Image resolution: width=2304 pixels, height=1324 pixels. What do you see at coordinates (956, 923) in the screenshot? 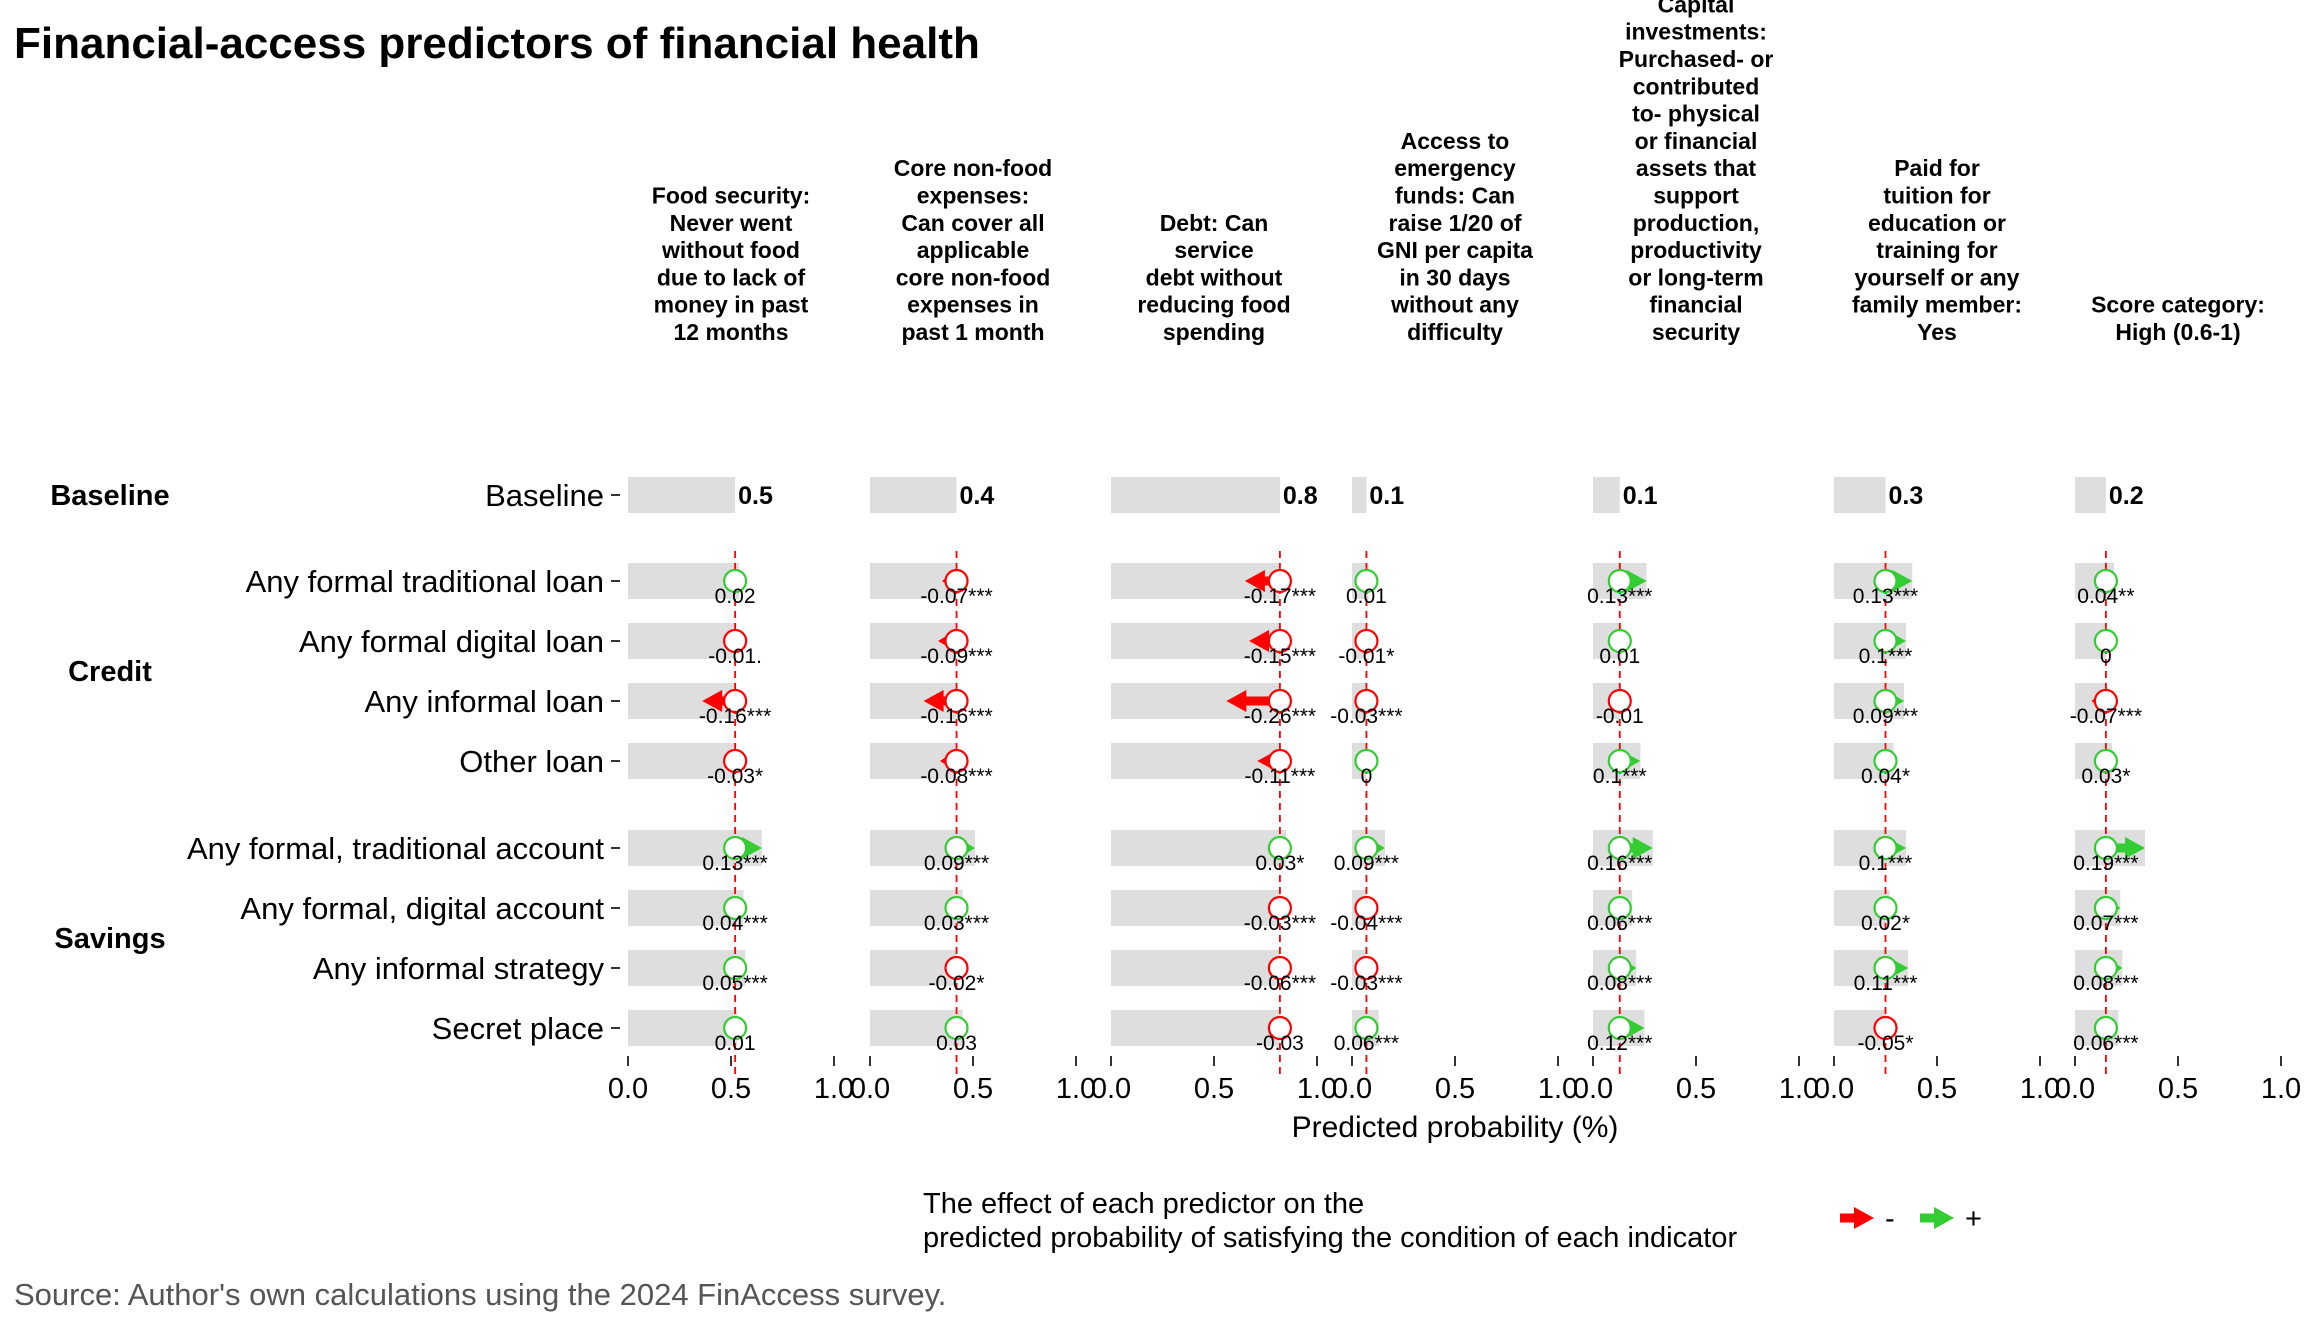
I see `effect-value-label: 0.03***` at bounding box center [956, 923].